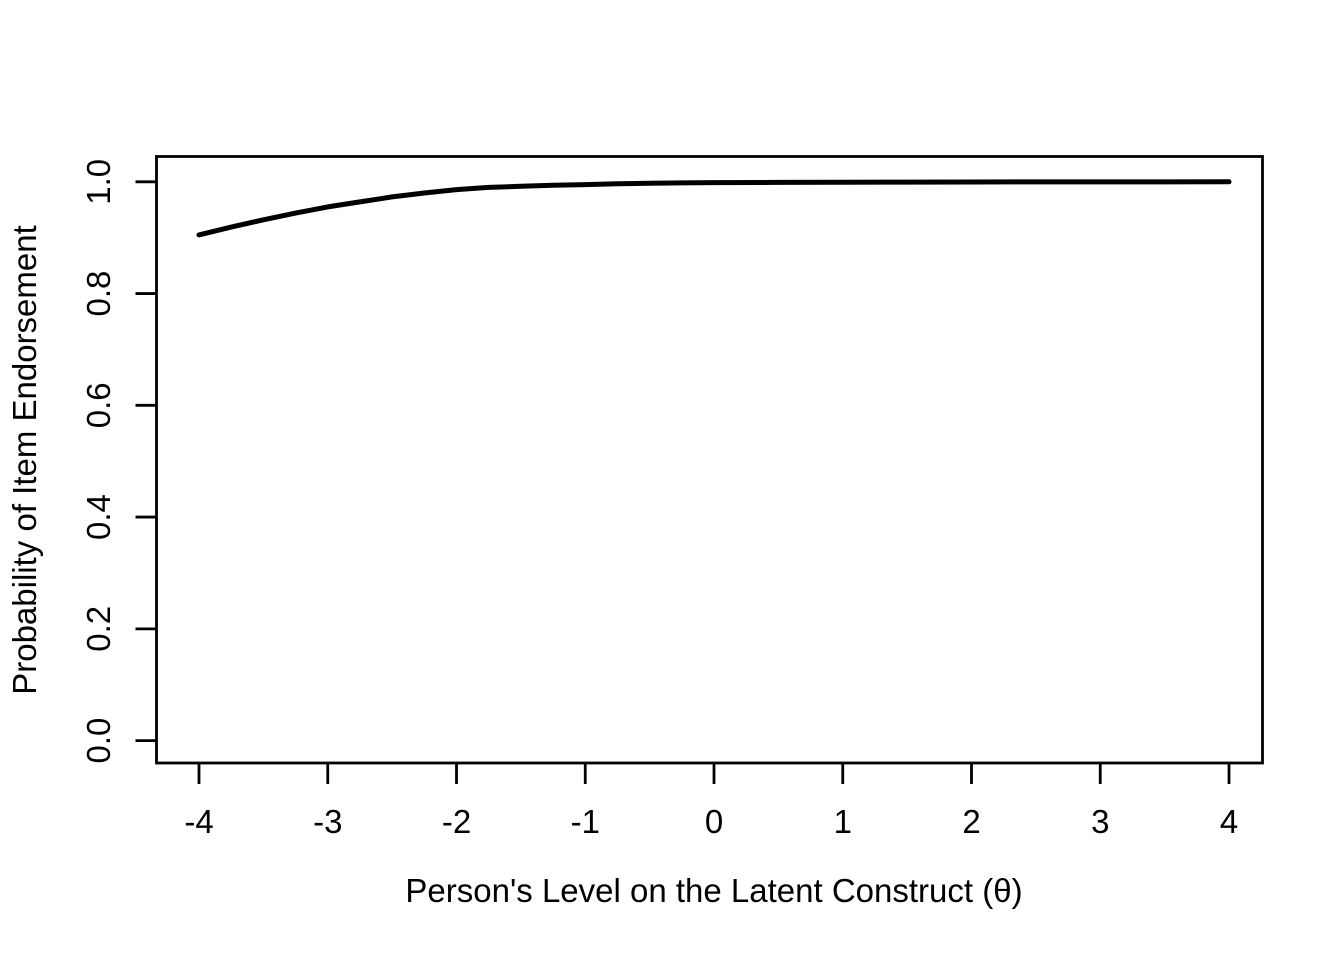  I want to click on y-tick-label: 1.0, so click(98, 182).